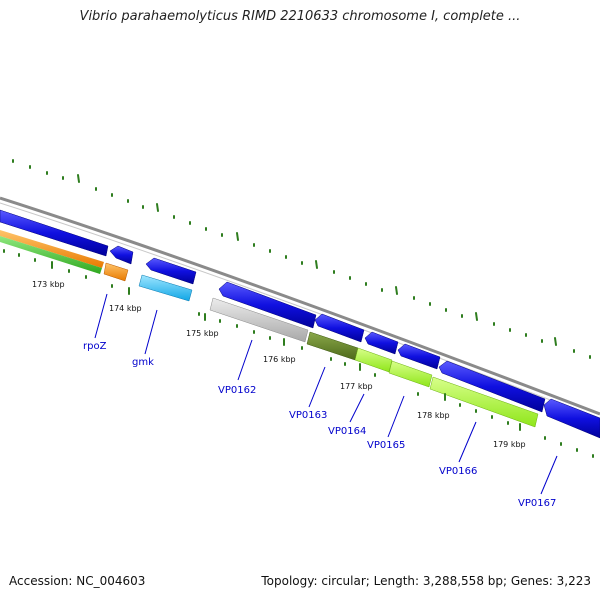 Image resolution: width=600 pixels, height=600 pixels. Describe the element at coordinates (339, 328) in the screenshot. I see `cds-VP0163` at that location.